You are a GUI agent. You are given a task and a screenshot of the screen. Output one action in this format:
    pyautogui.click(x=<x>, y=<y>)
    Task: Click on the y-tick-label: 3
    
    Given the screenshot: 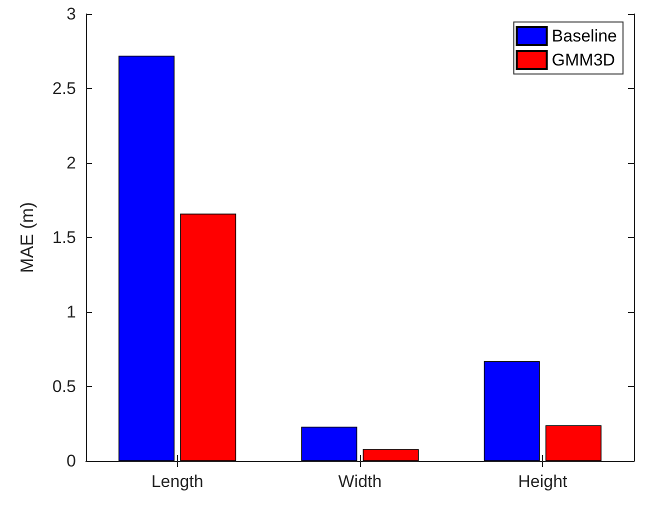 What is the action you would take?
    pyautogui.click(x=71, y=14)
    